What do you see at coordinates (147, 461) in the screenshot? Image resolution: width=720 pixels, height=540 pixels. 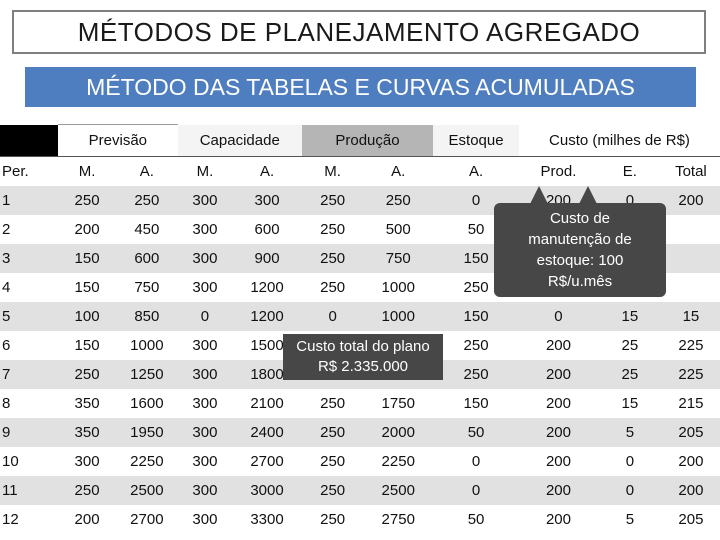 I see `table-cell: 2250` at bounding box center [147, 461].